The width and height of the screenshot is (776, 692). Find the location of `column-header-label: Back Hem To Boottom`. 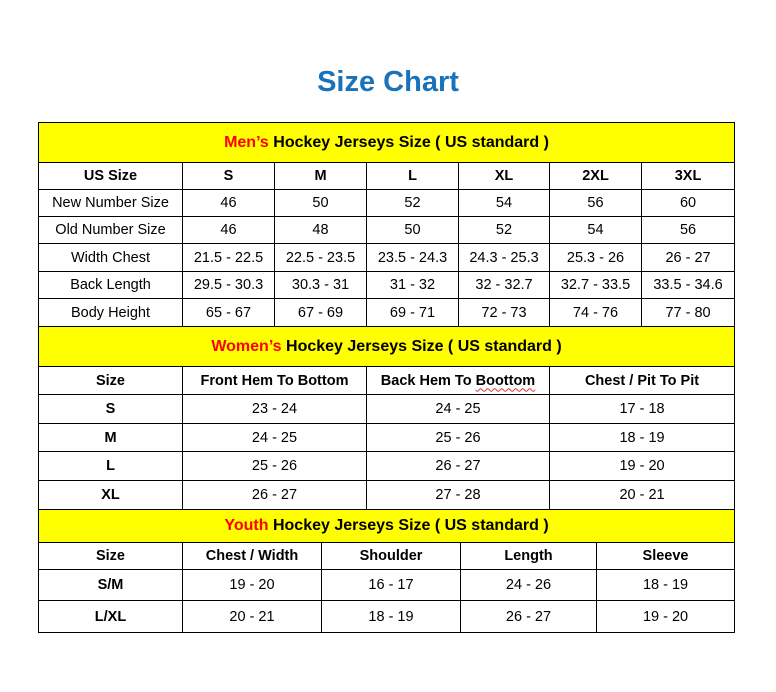

column-header-label: Back Hem To Boottom is located at coordinates (458, 380).